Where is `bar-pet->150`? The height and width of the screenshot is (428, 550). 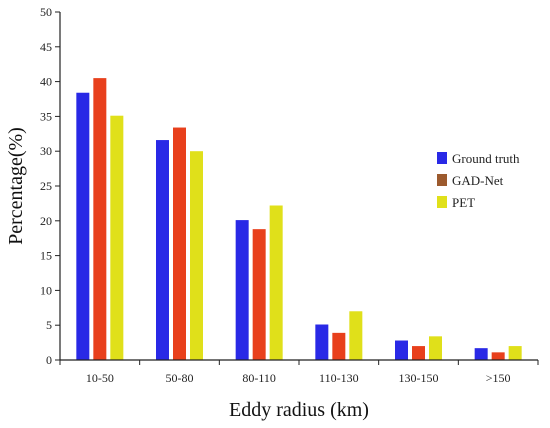
bar-pet->150 is located at coordinates (515, 353).